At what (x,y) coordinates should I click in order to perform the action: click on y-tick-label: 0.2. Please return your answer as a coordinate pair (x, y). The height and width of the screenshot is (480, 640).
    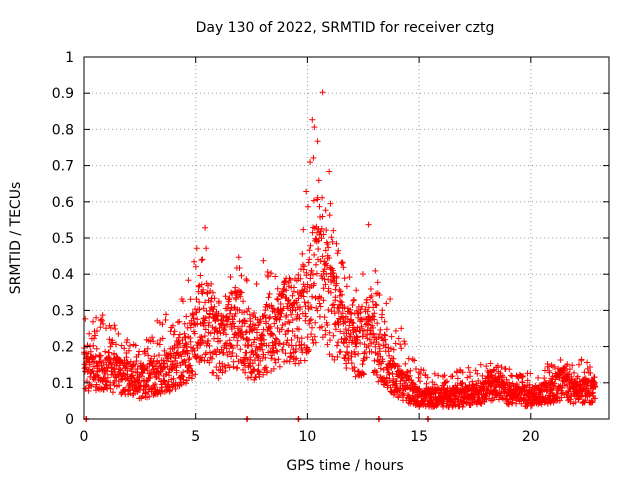
    Looking at the image, I should click on (63, 348).